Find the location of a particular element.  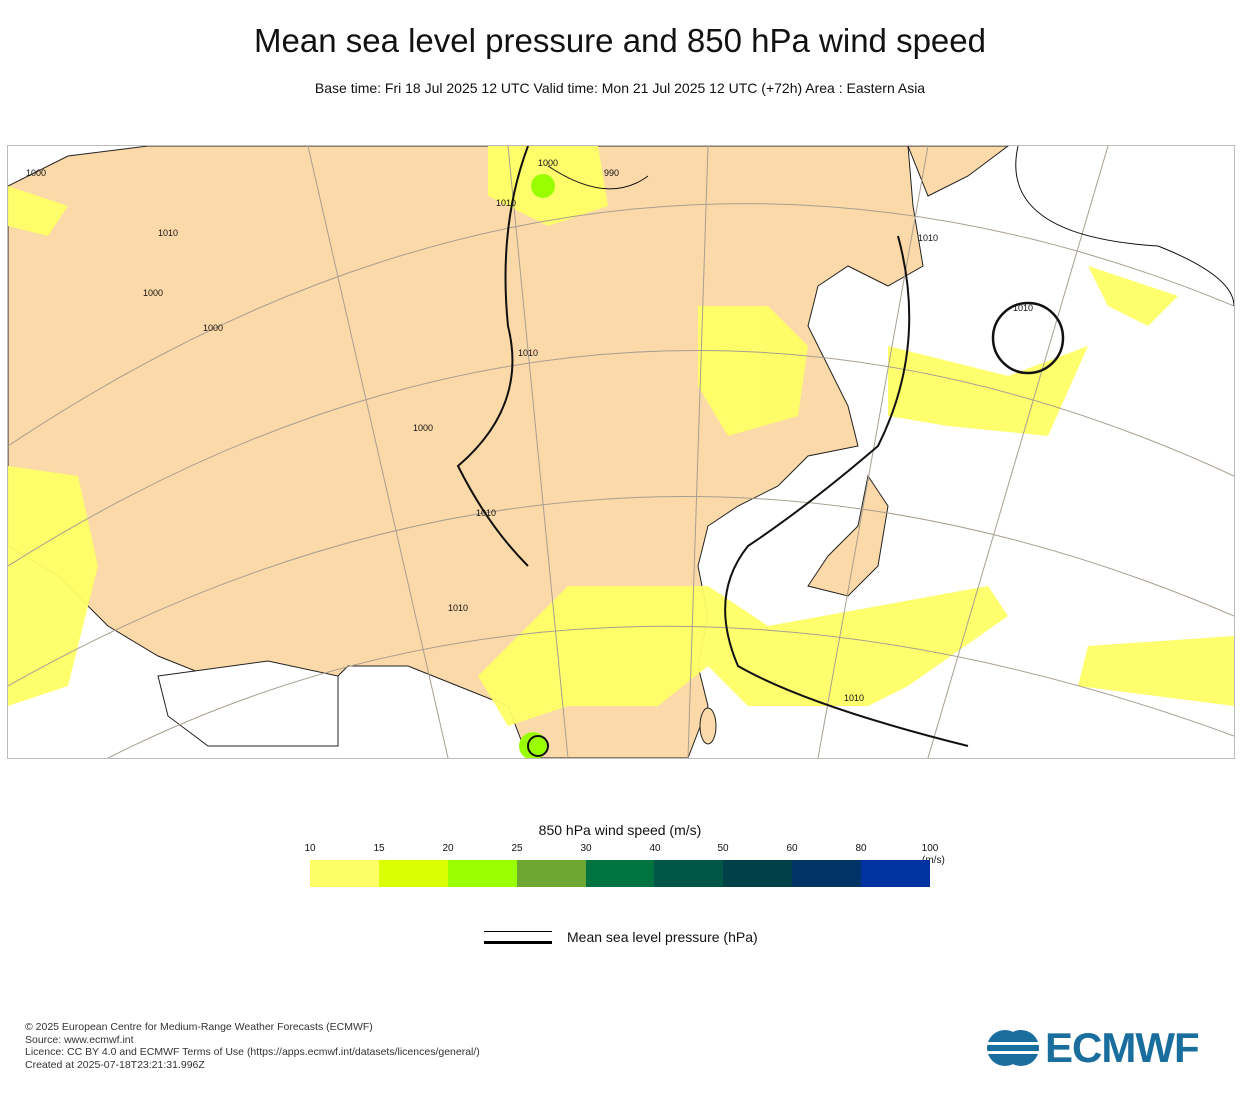

colorbar is located at coordinates (620, 873).